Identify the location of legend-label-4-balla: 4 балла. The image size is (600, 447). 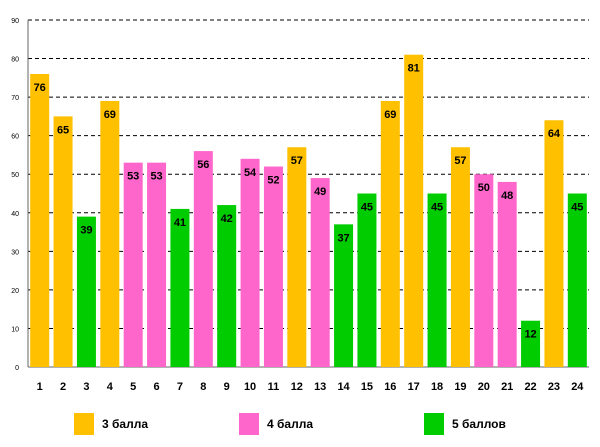
(290, 424).